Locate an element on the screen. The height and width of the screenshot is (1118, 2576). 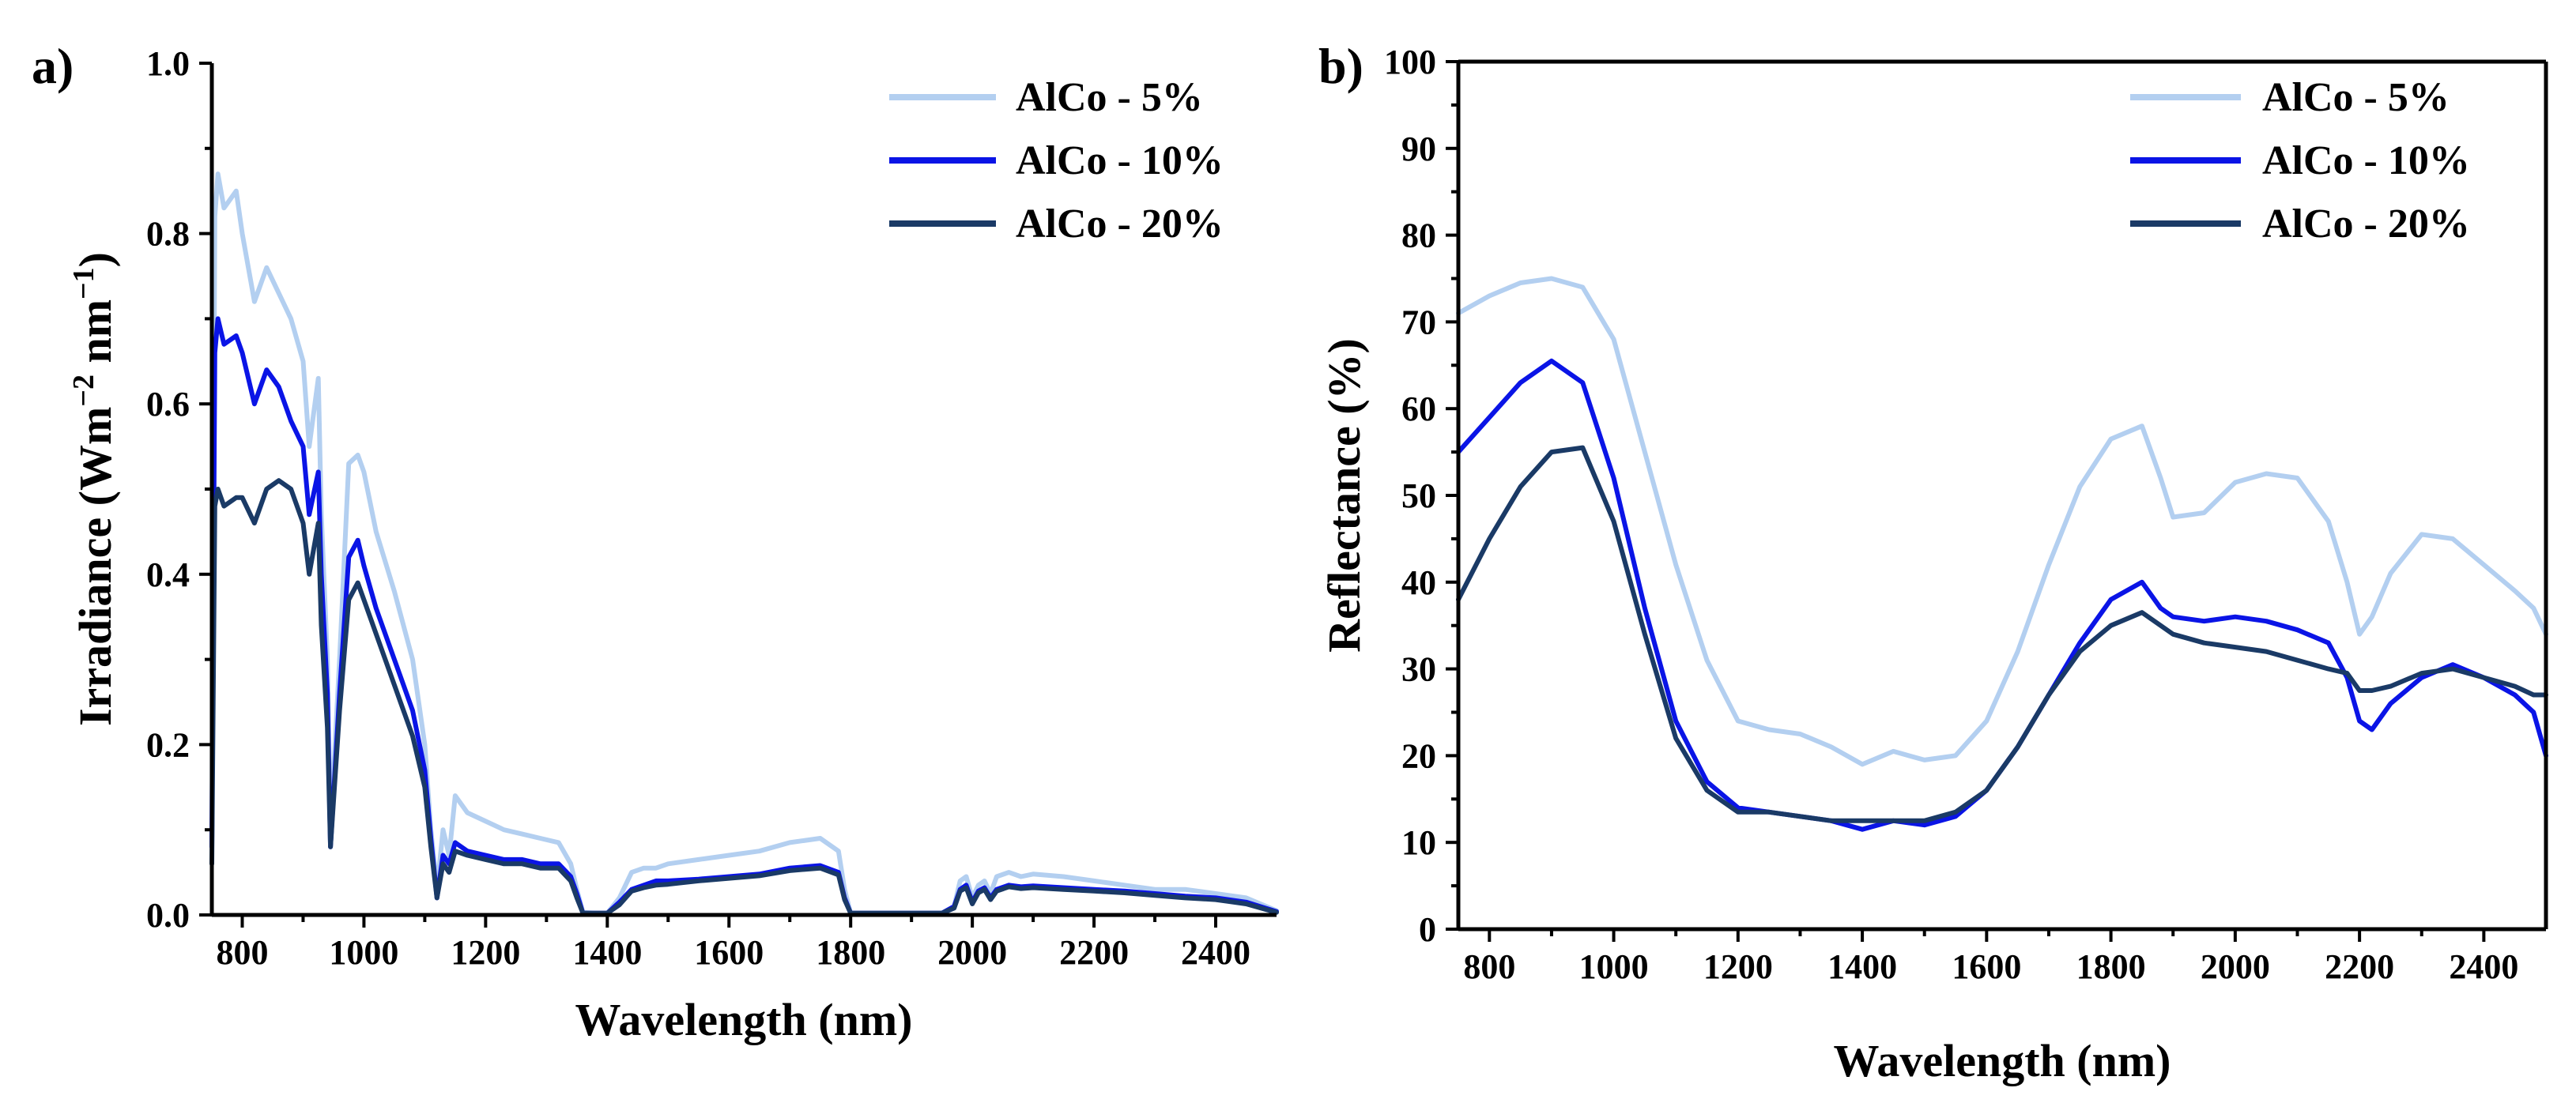
y-tick-label: 50 is located at coordinates (1418, 495).